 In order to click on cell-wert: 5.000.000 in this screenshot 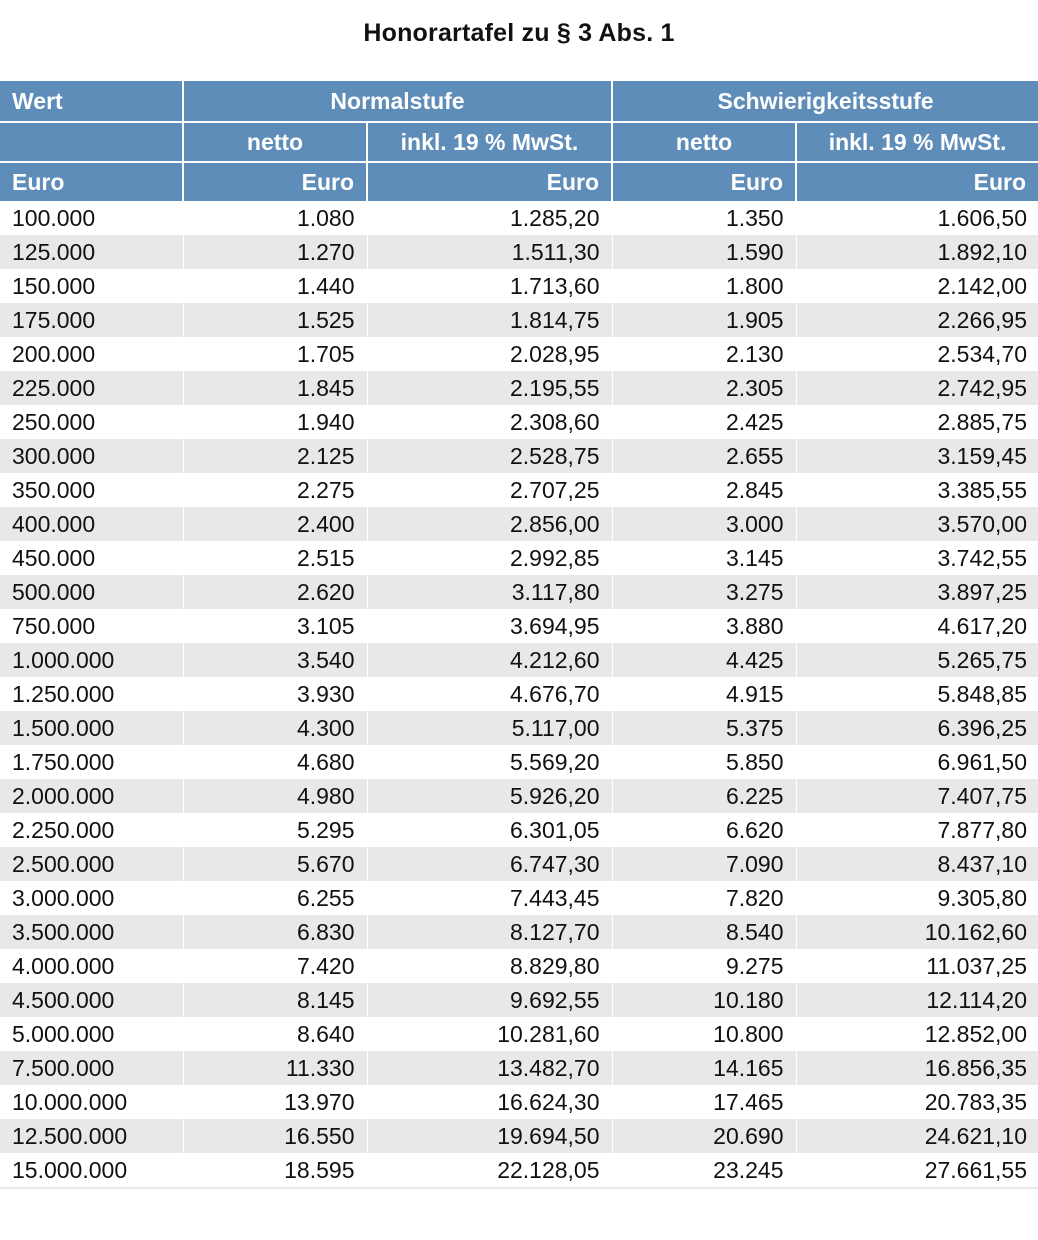, I will do `click(92, 1034)`.